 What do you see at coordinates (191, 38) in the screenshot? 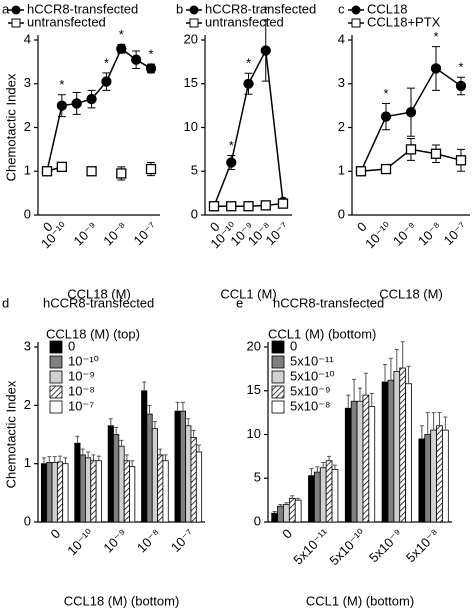
I see `y-tick-label: 20` at bounding box center [191, 38].